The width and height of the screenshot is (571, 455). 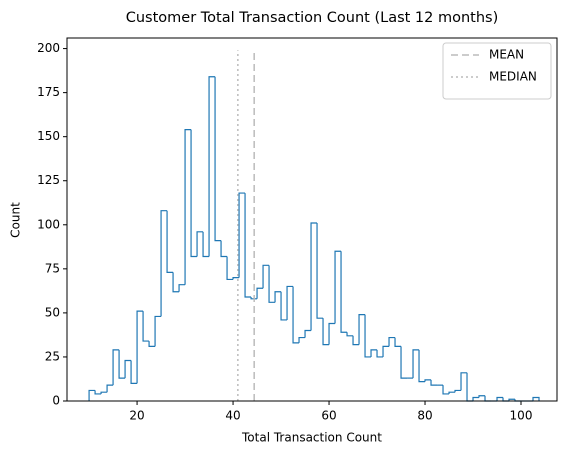 I want to click on x-axis-label: Total Transaction Count, so click(x=311, y=438).